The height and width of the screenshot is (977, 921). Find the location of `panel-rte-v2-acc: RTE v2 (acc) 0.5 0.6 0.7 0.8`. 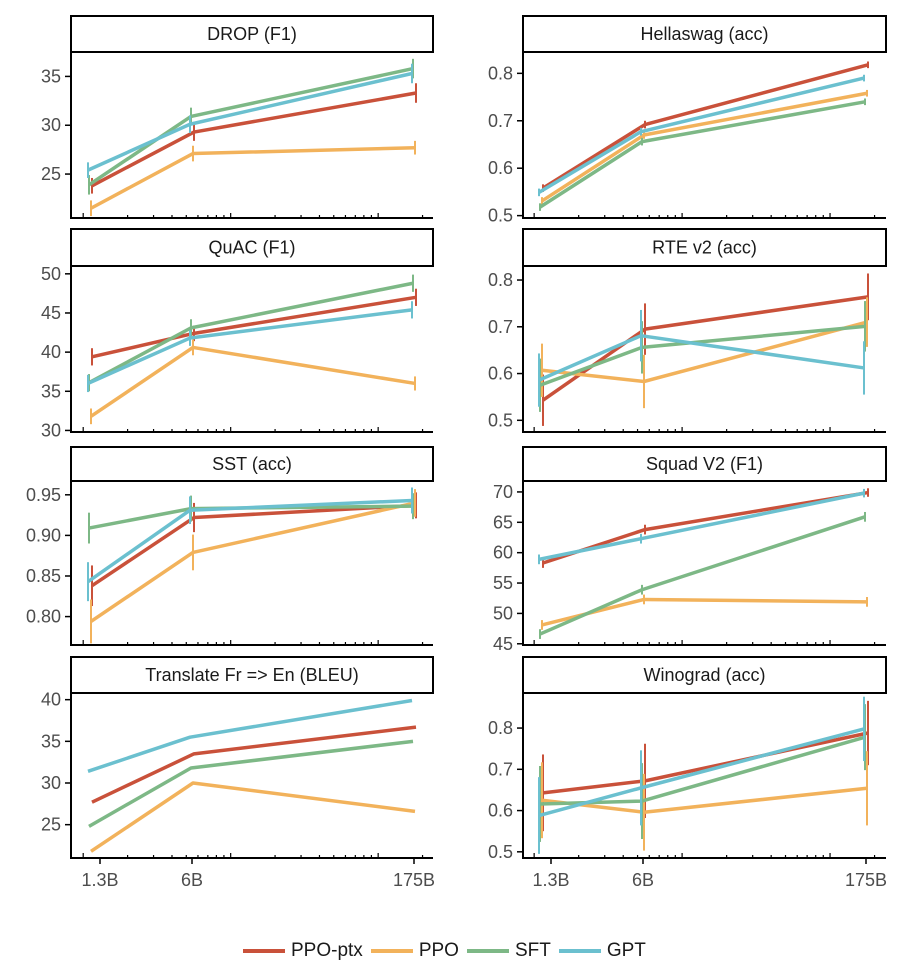

panel-rte-v2-acc: RTE v2 (acc) 0.5 0.6 0.7 0.8 is located at coordinates (687, 330).